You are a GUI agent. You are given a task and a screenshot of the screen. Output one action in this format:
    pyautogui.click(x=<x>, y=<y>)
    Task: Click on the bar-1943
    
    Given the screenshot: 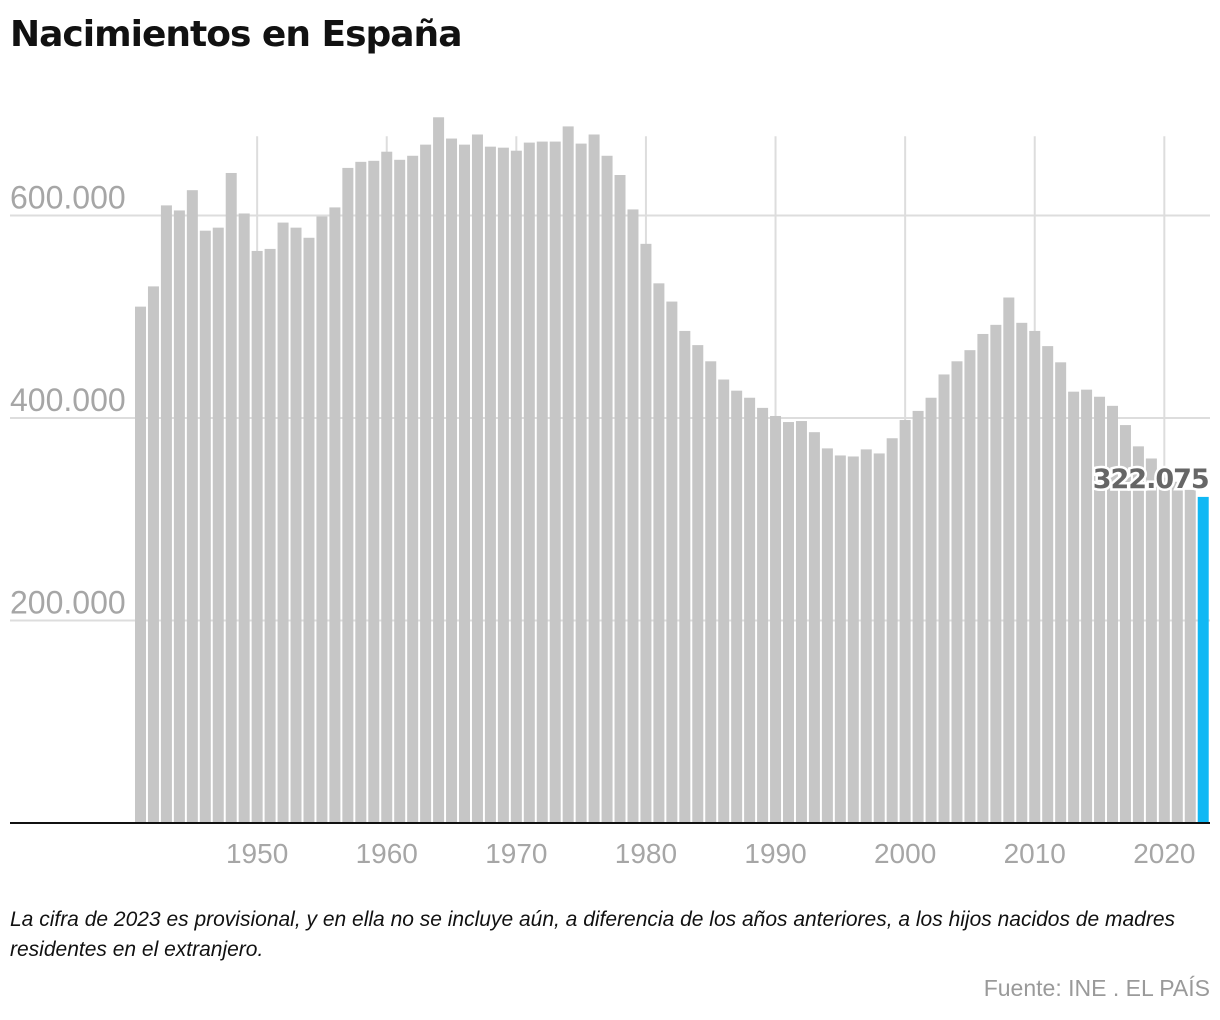 What is the action you would take?
    pyautogui.click(x=166, y=514)
    